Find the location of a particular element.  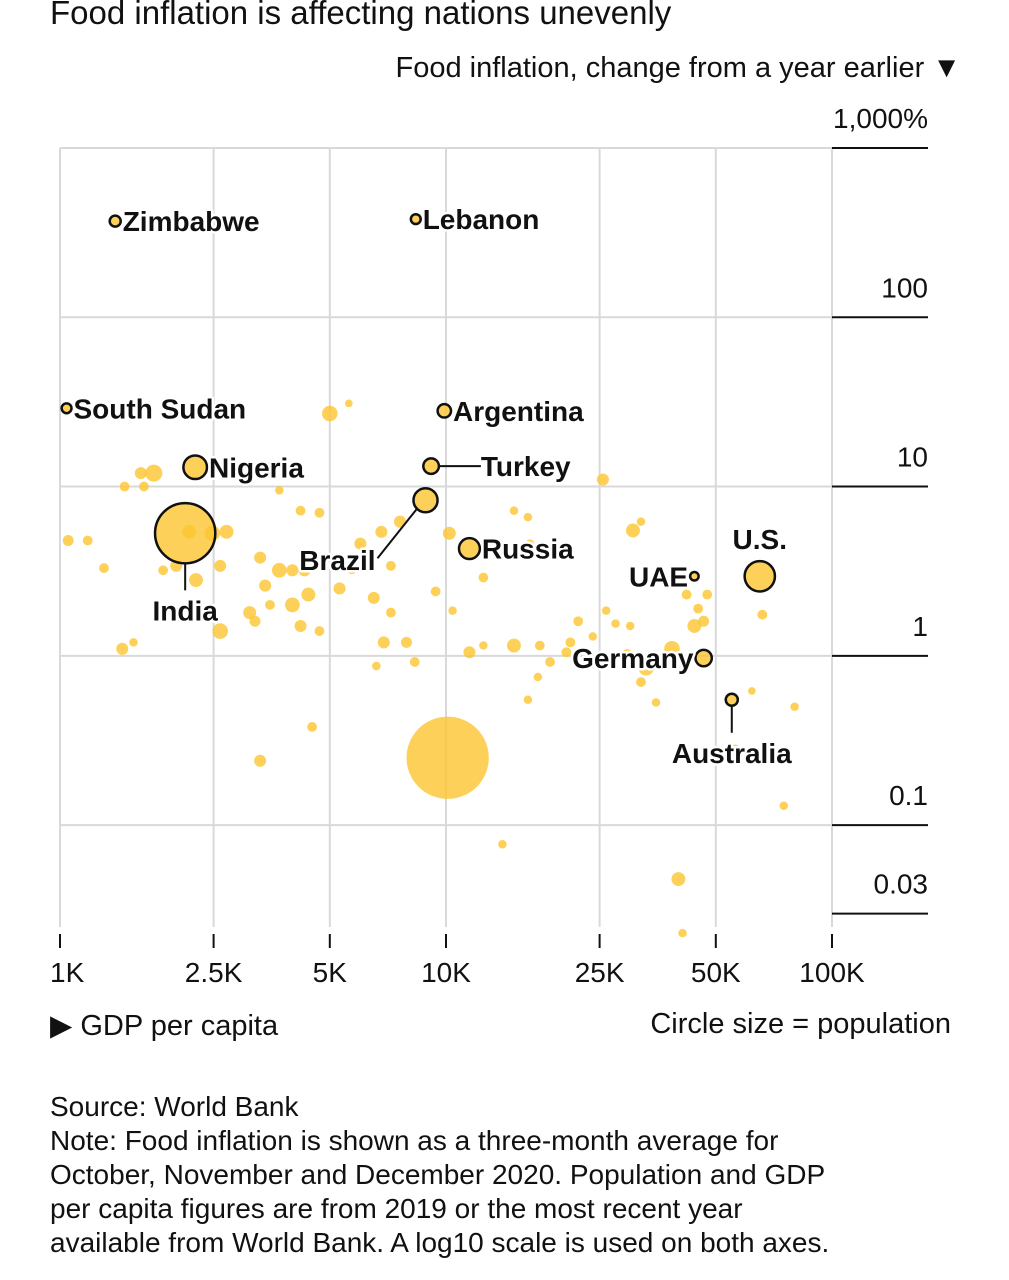

y-tick-label: 100 is located at coordinates (904, 287).